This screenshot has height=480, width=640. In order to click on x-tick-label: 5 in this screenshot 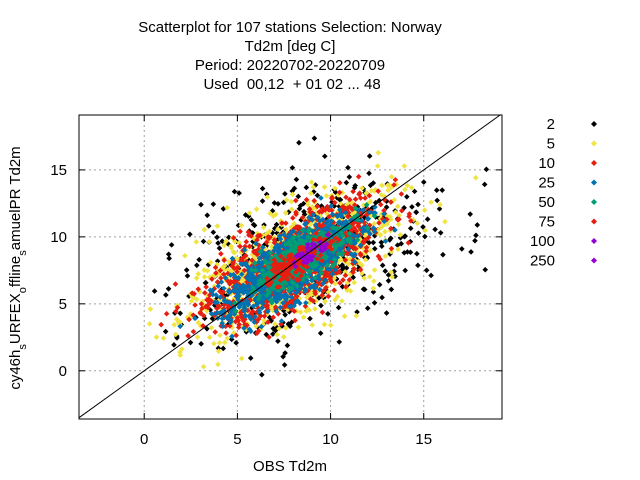, I will do `click(237, 439)`.